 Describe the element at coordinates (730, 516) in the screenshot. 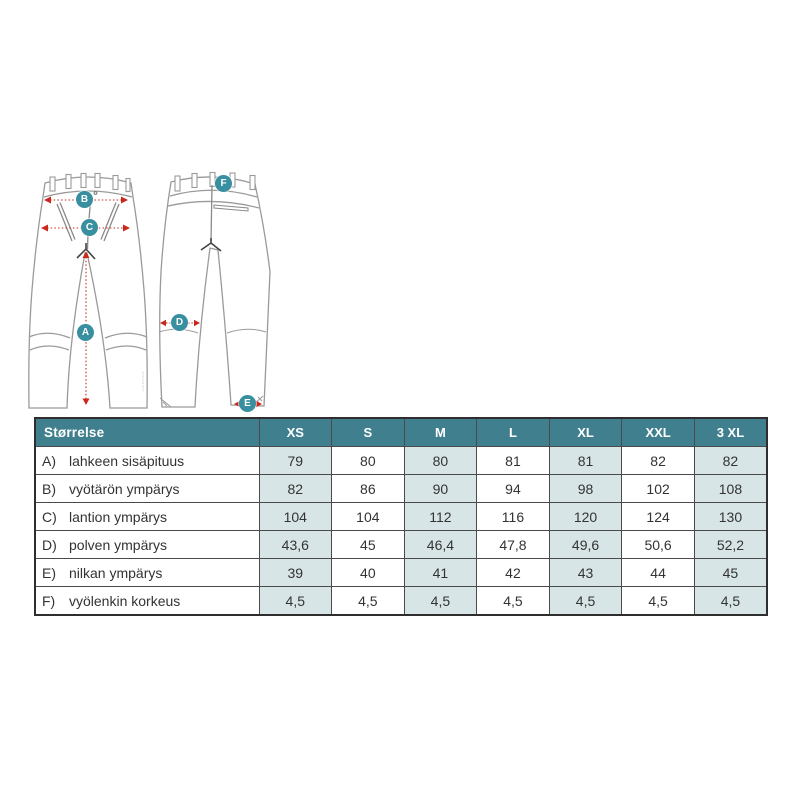

I see `size-value-cell: 130` at that location.